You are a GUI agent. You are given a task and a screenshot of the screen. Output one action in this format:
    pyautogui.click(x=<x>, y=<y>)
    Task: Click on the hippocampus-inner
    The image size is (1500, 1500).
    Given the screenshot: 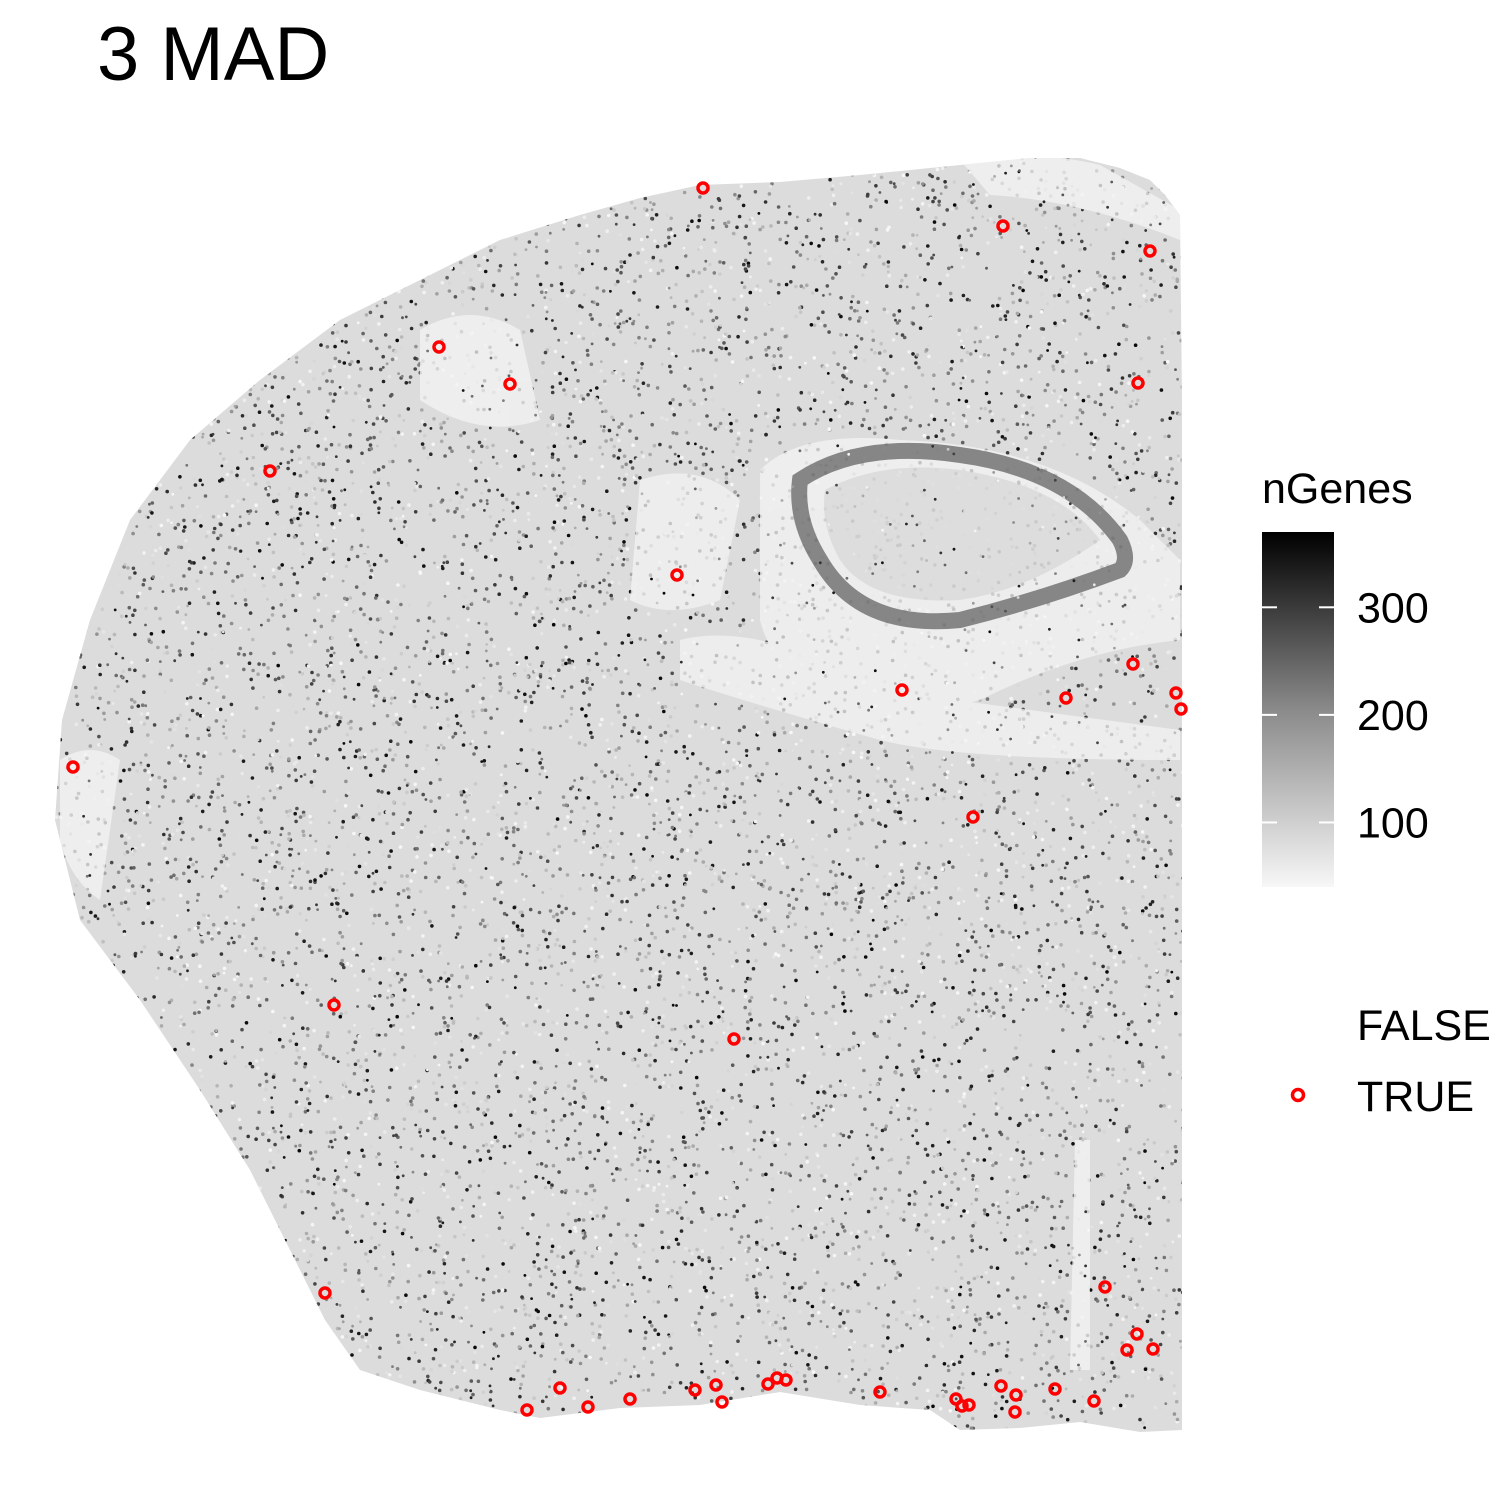 What is the action you would take?
    pyautogui.click(x=962, y=534)
    